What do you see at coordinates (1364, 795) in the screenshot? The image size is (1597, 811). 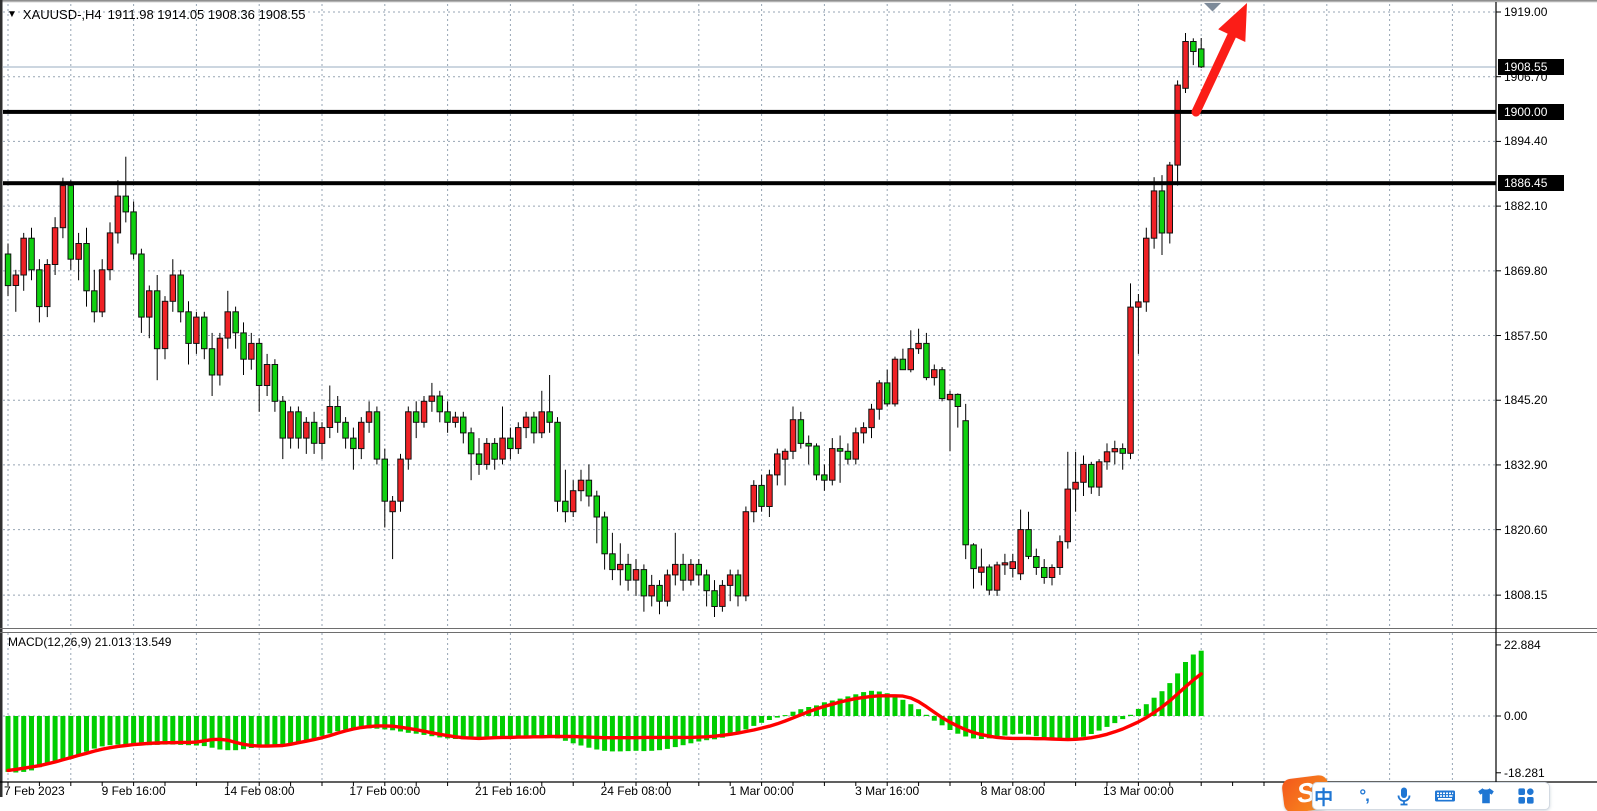 I see `punctuation-icon: °,` at bounding box center [1364, 795].